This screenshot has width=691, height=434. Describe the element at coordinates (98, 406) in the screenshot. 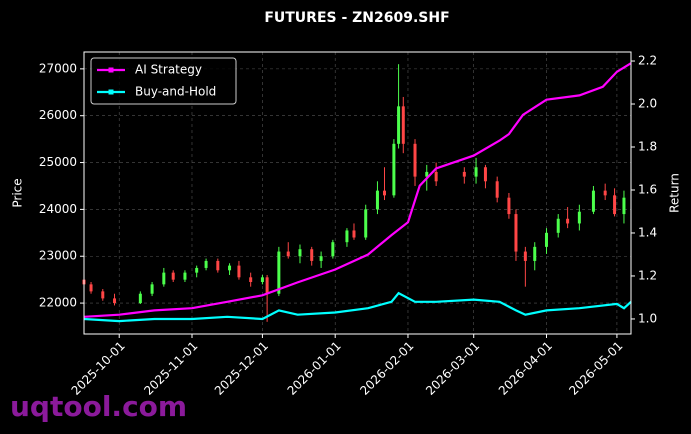

I see `watermark: uqtool.com` at that location.